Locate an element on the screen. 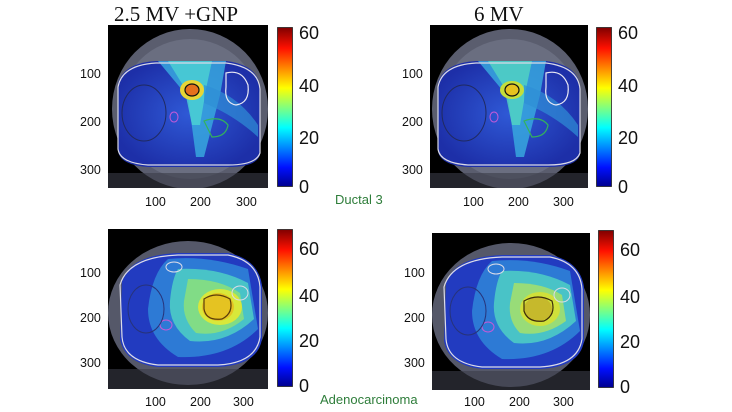 The height and width of the screenshot is (412, 732). colorbar-ductal-gnp: 60 40 20 0 is located at coordinates (298, 110).